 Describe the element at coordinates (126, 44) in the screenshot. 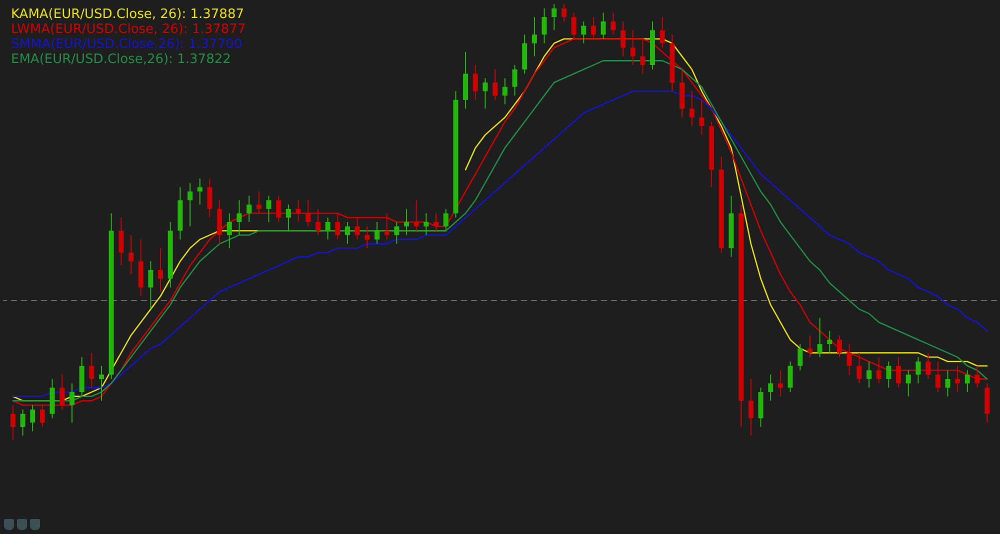

I see `text: SMMA(EUR/USD.Close,26): 1.37700` at that location.